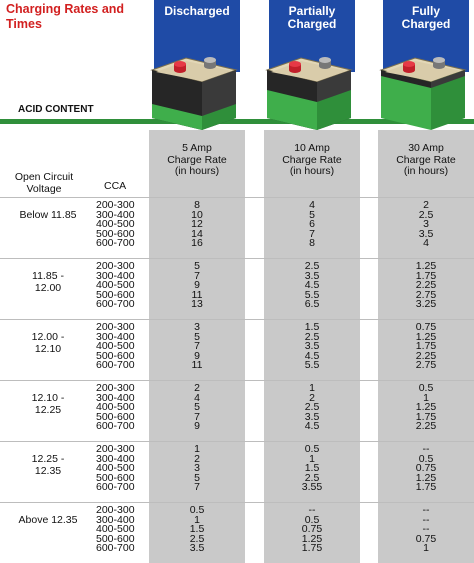 This screenshot has height=563, width=474. What do you see at coordinates (312, 529) in the screenshot?
I see `charge-10amp-value: 0.75` at bounding box center [312, 529].